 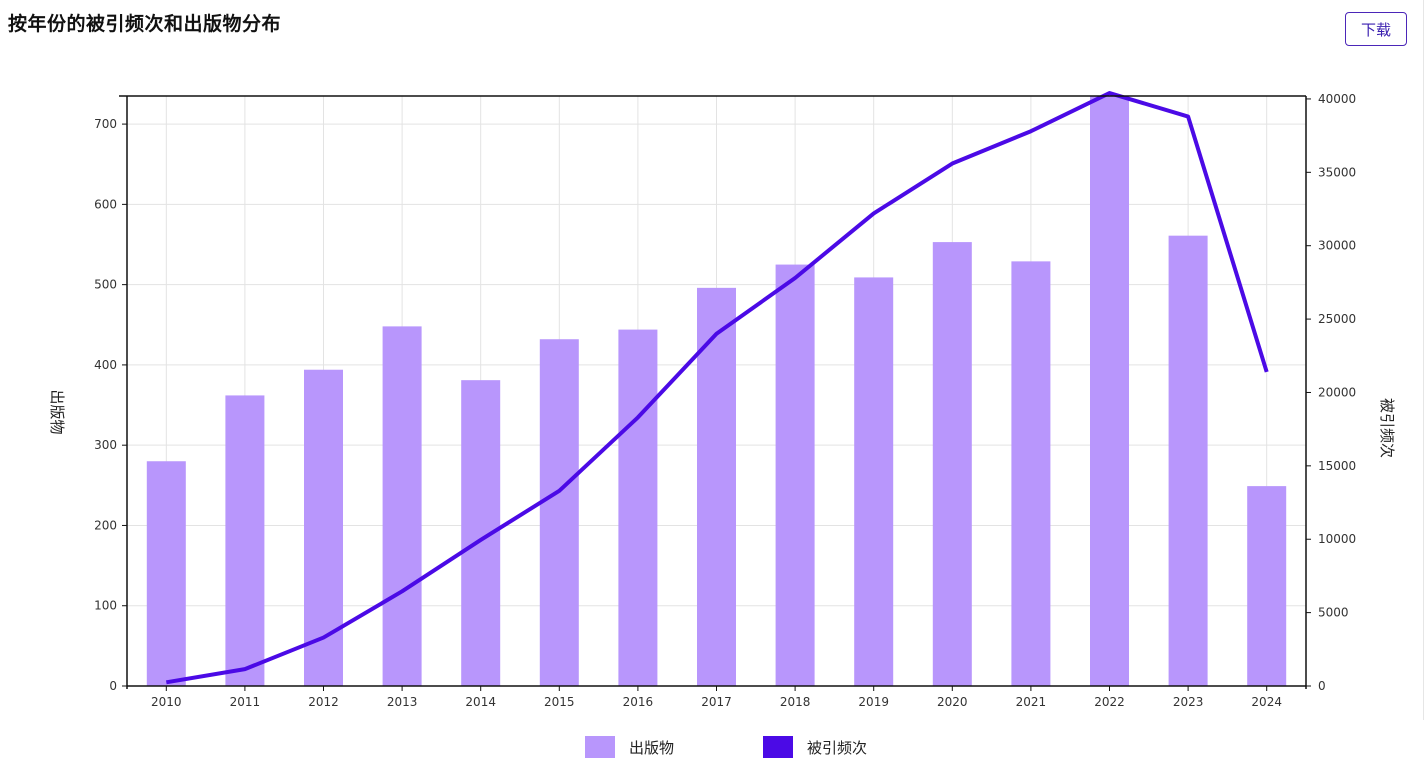 What do you see at coordinates (778, 747) in the screenshot?
I see `legend-swatch-line` at bounding box center [778, 747].